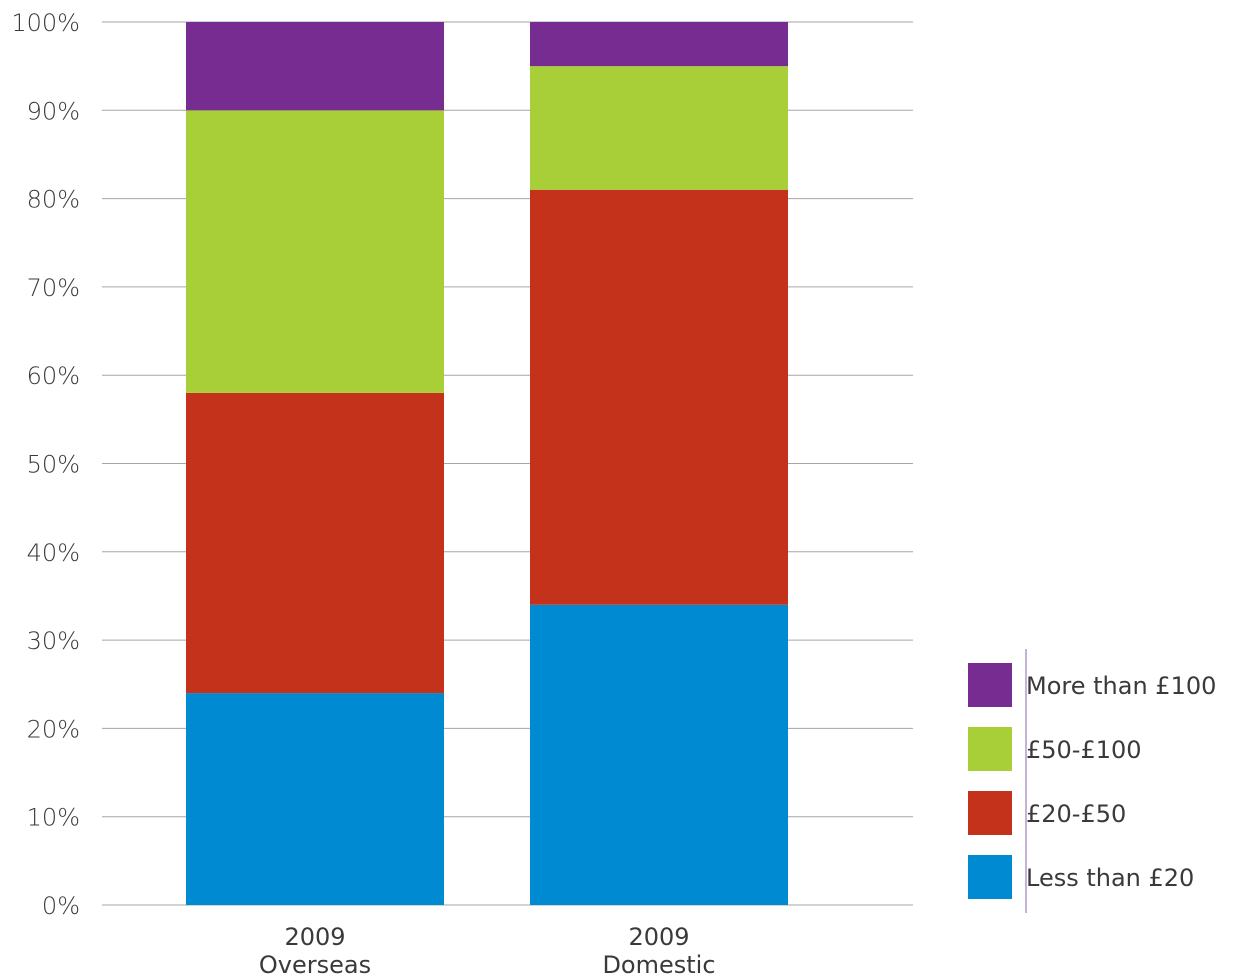 This screenshot has height=980, width=1236. I want to click on legend-label: £50-£100, so click(1084, 750).